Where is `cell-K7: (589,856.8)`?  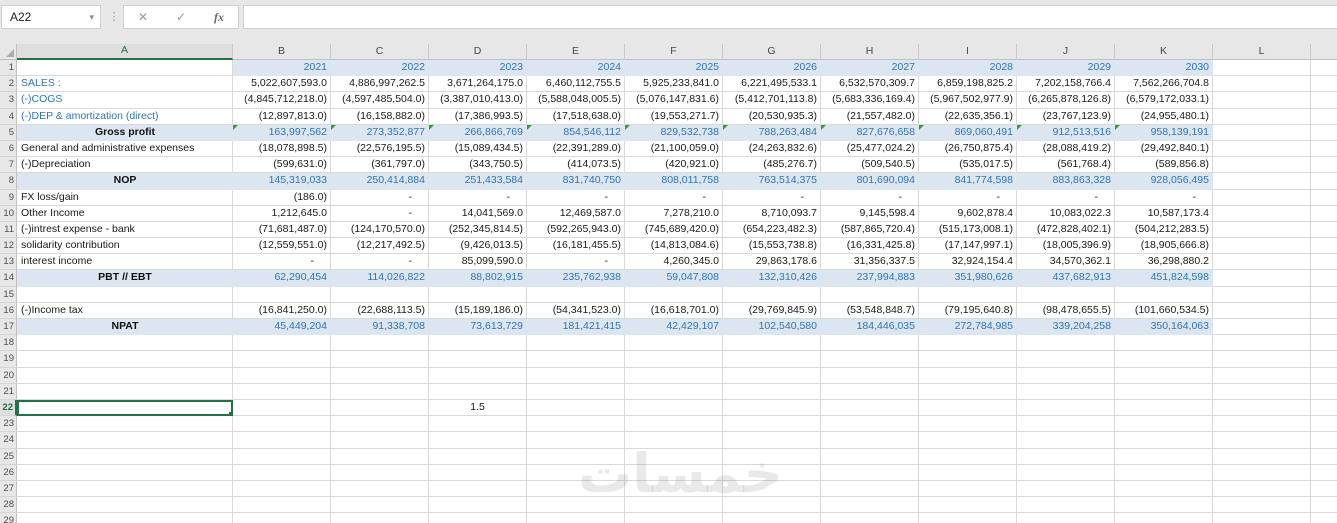 cell-K7: (589,856.8) is located at coordinates (1164, 165).